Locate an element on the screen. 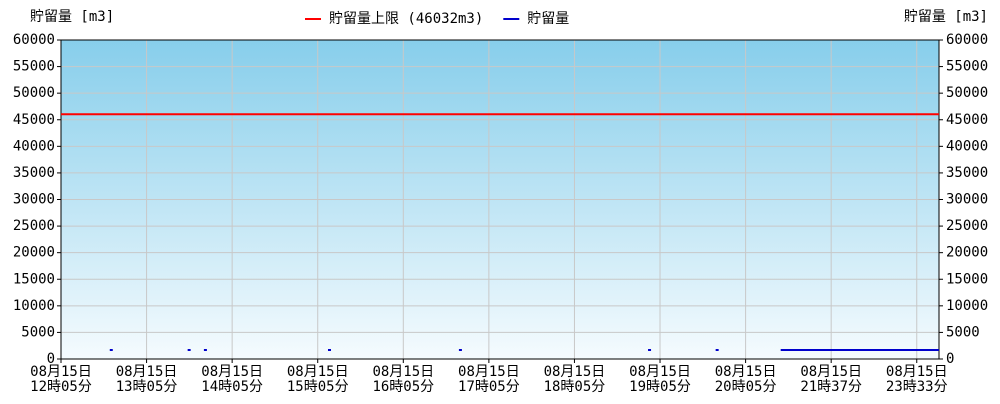  y-tick-label: 45000 is located at coordinates (34, 120).